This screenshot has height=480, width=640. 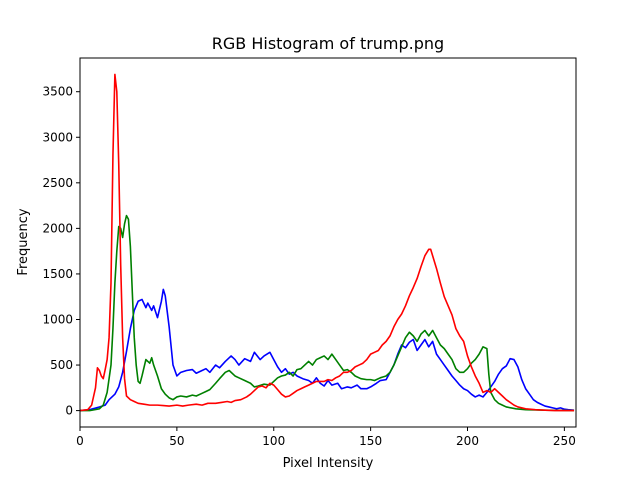 What do you see at coordinates (57, 137) in the screenshot?
I see `y-tick-label: 3000` at bounding box center [57, 137].